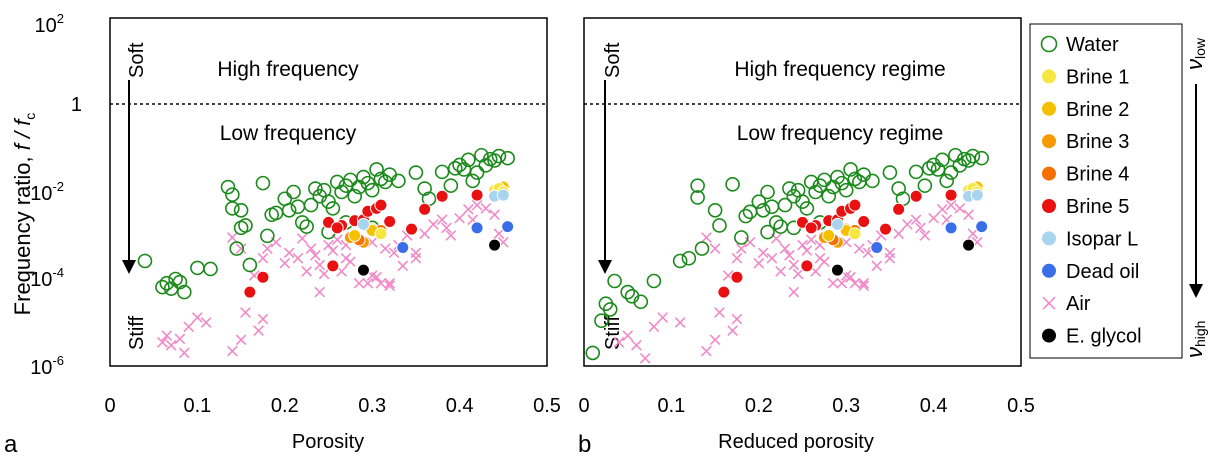 This screenshot has height=464, width=1214. Describe the element at coordinates (547, 406) in the screenshot. I see `x-tick-label-a-5: 0.5` at that location.